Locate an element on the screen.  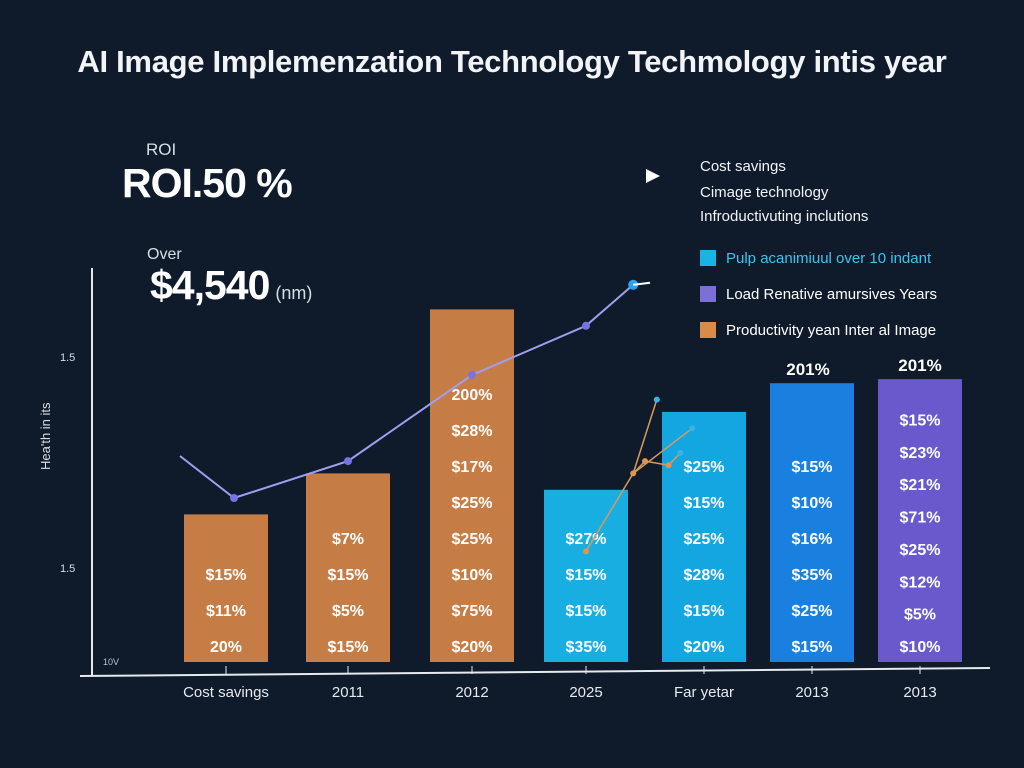
legend-swatch-purple is located at coordinates (708, 294).